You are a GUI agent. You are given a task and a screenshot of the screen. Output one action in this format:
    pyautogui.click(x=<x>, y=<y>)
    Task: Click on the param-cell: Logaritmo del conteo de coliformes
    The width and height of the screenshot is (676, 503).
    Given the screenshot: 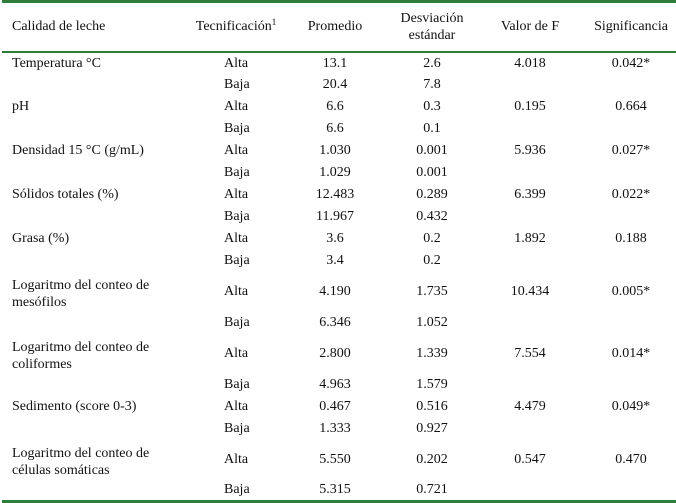 What is the action you would take?
    pyautogui.click(x=93, y=354)
    